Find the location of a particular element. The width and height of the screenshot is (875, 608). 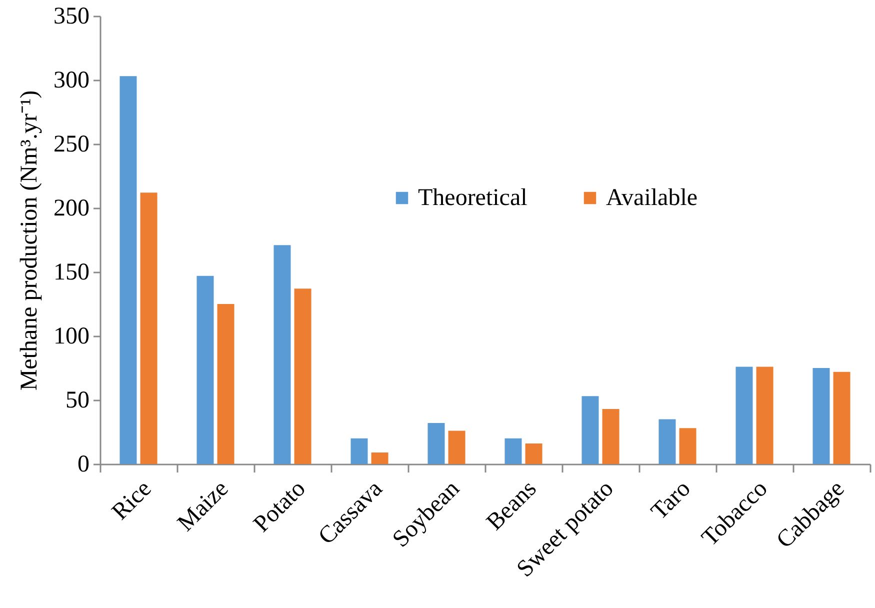

legend-label: Available is located at coordinates (652, 198).